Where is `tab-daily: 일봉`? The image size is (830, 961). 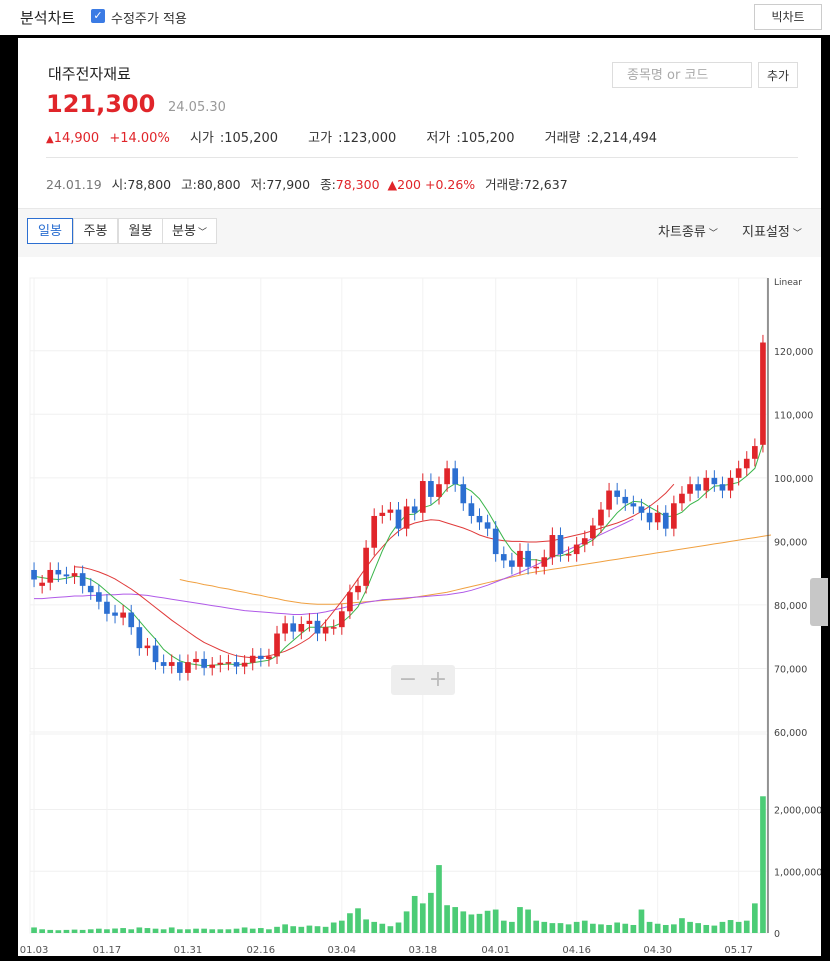
tab-daily: 일봉 is located at coordinates (50, 231).